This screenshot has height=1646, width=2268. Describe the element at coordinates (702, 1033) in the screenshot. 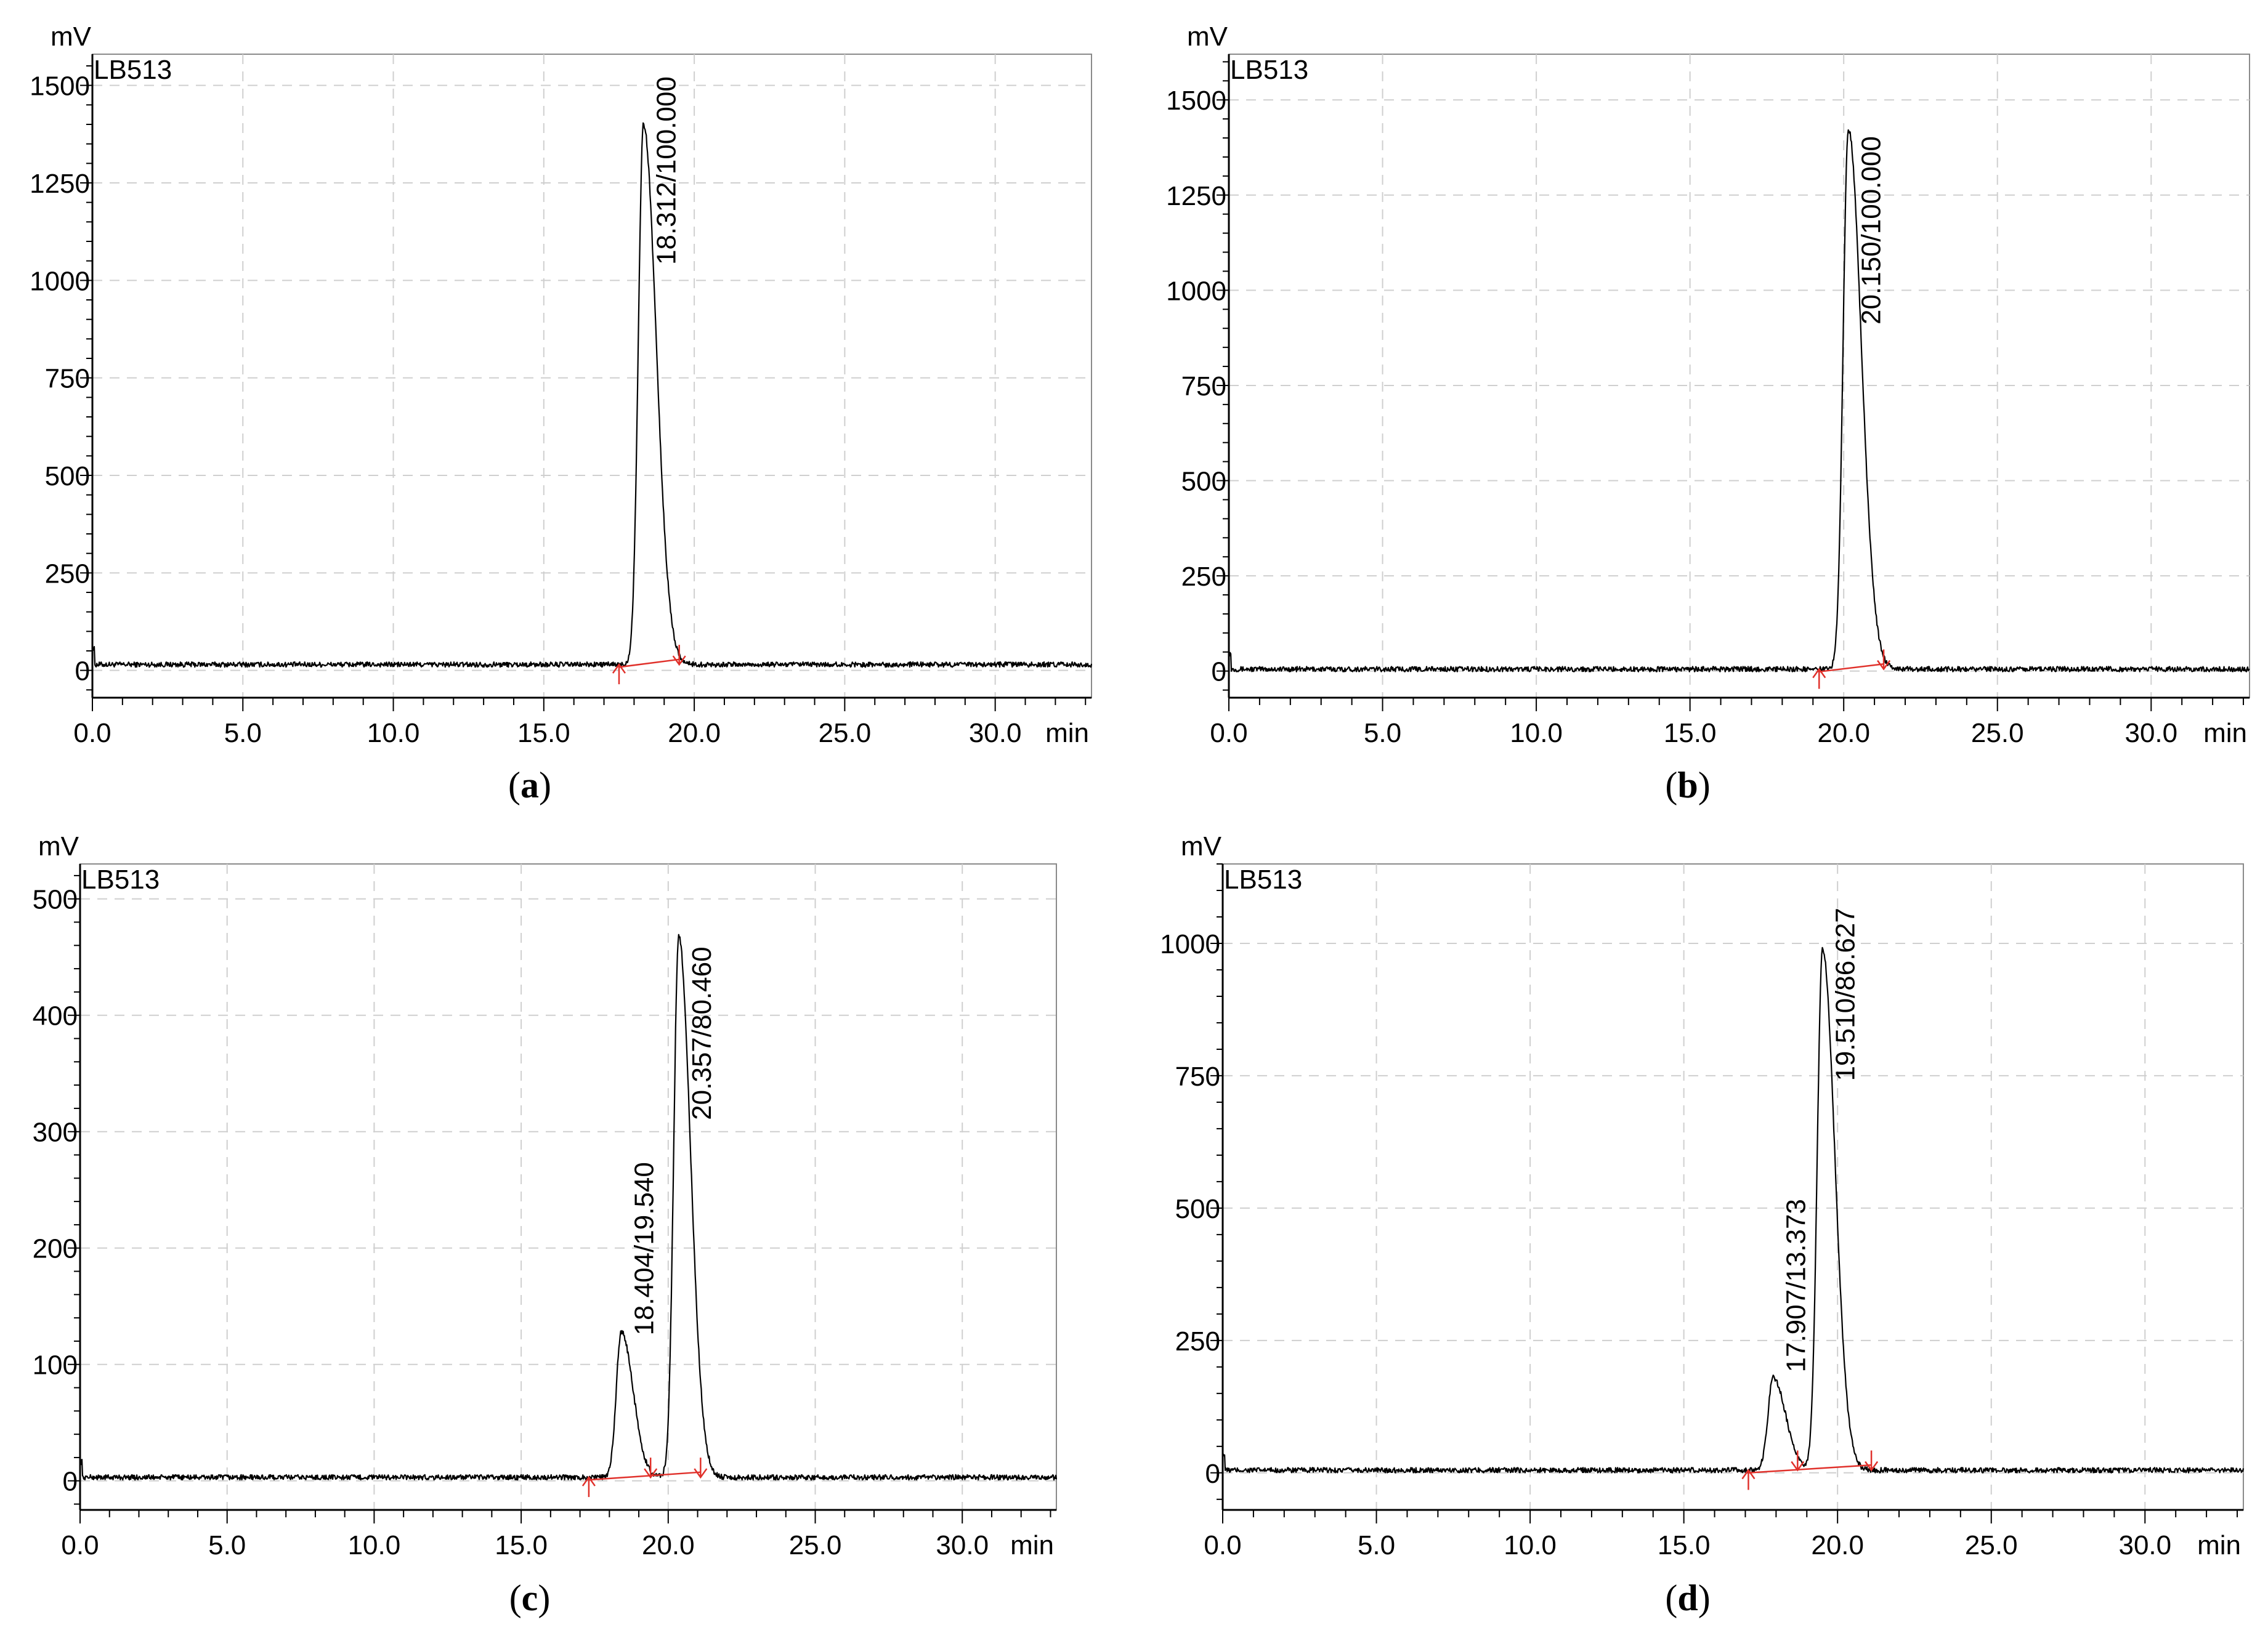

I see `peak-label: 20.357/80.460` at that location.